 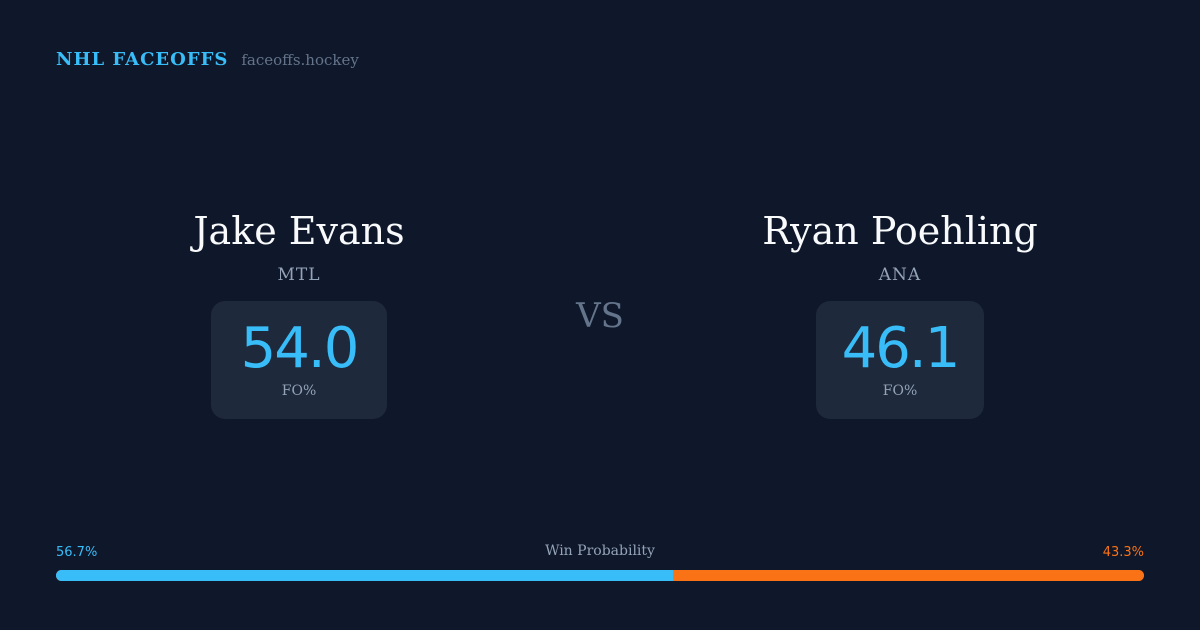 What do you see at coordinates (600, 562) in the screenshot?
I see `win-probability: 56.7% Win Probability 43.3%` at bounding box center [600, 562].